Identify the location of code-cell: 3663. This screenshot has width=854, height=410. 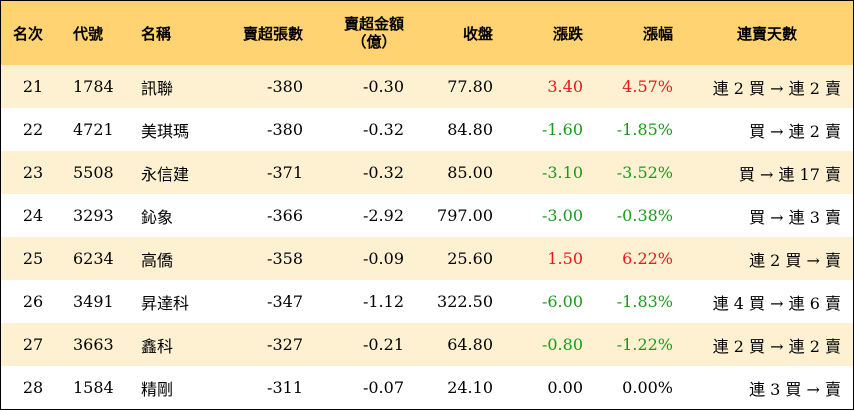
(93, 344).